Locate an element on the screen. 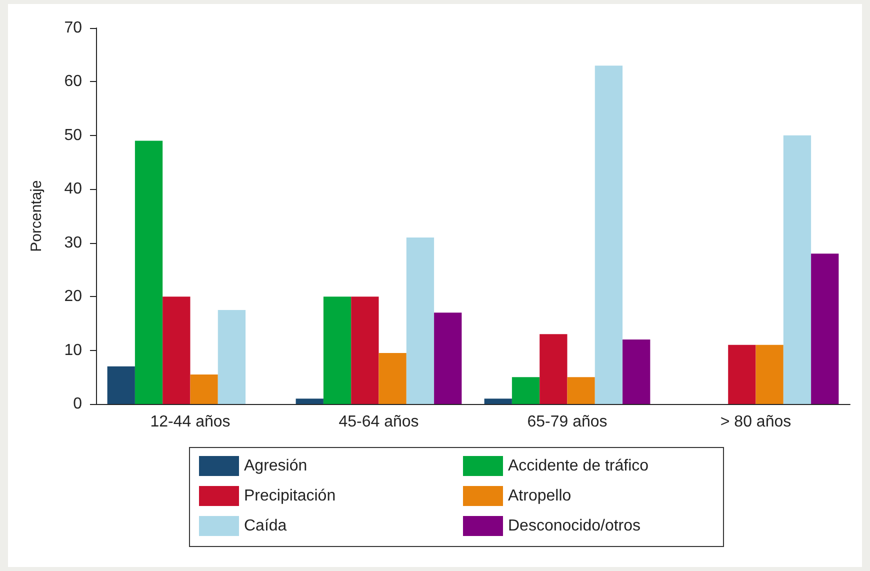  x-tick-label: > 80 años is located at coordinates (756, 422).